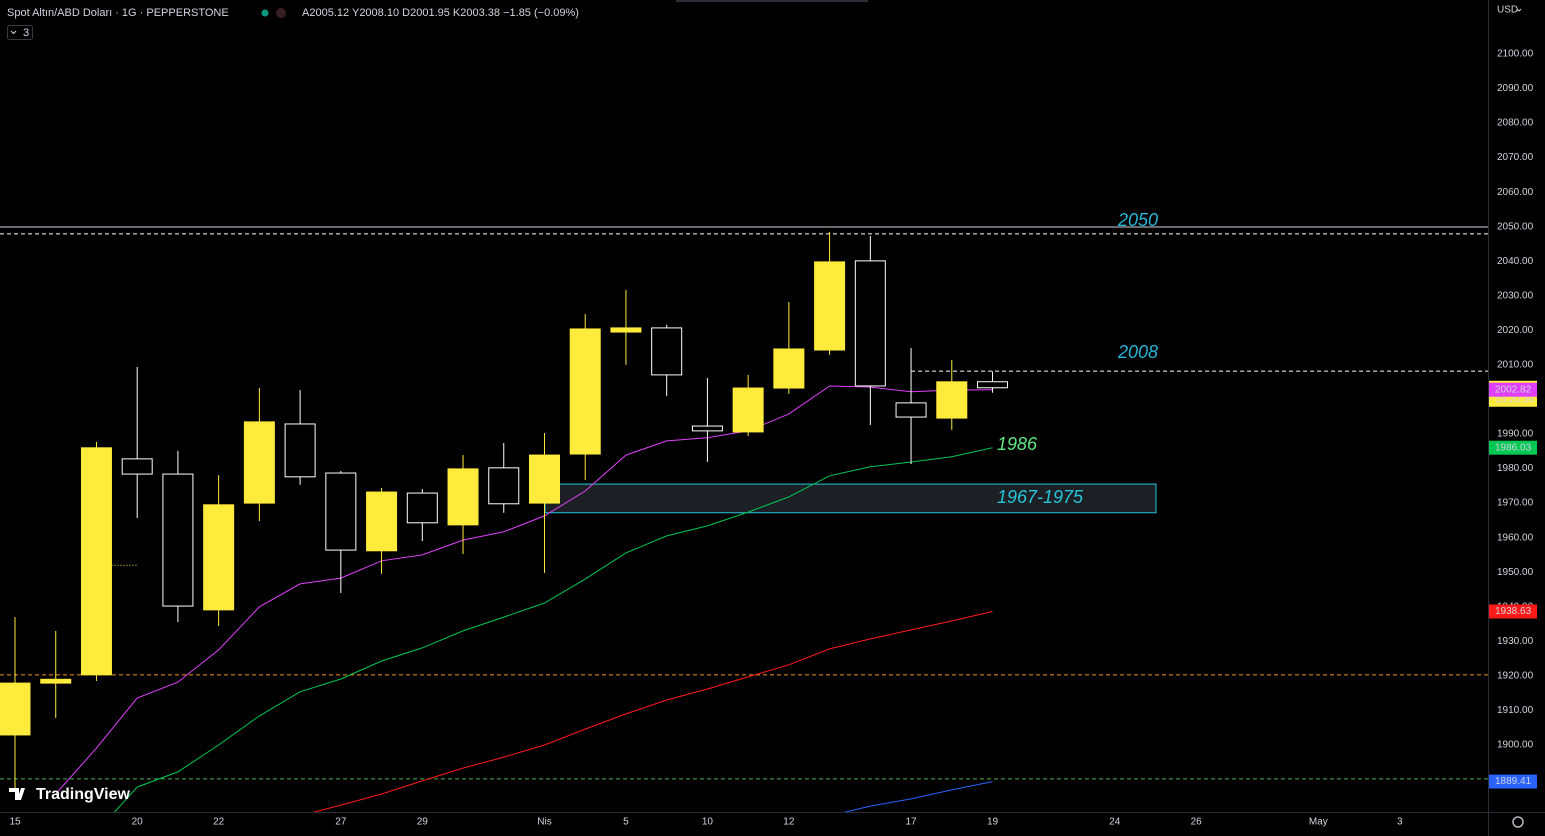 This screenshot has height=836, width=1545. Describe the element at coordinates (1515, 226) in the screenshot. I see `y-tick-label: 2050.00` at that location.